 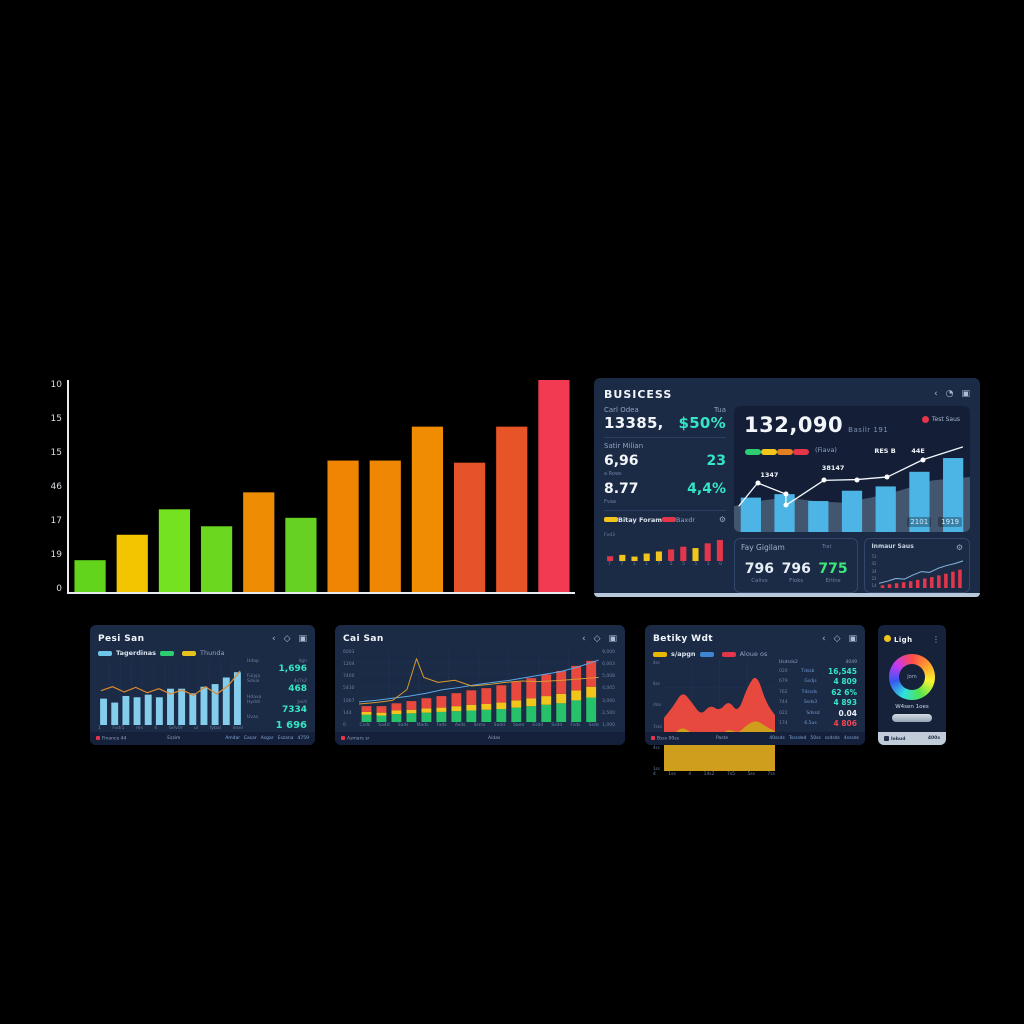 I want to click on tick-label: 1204, so click(x=349, y=665).